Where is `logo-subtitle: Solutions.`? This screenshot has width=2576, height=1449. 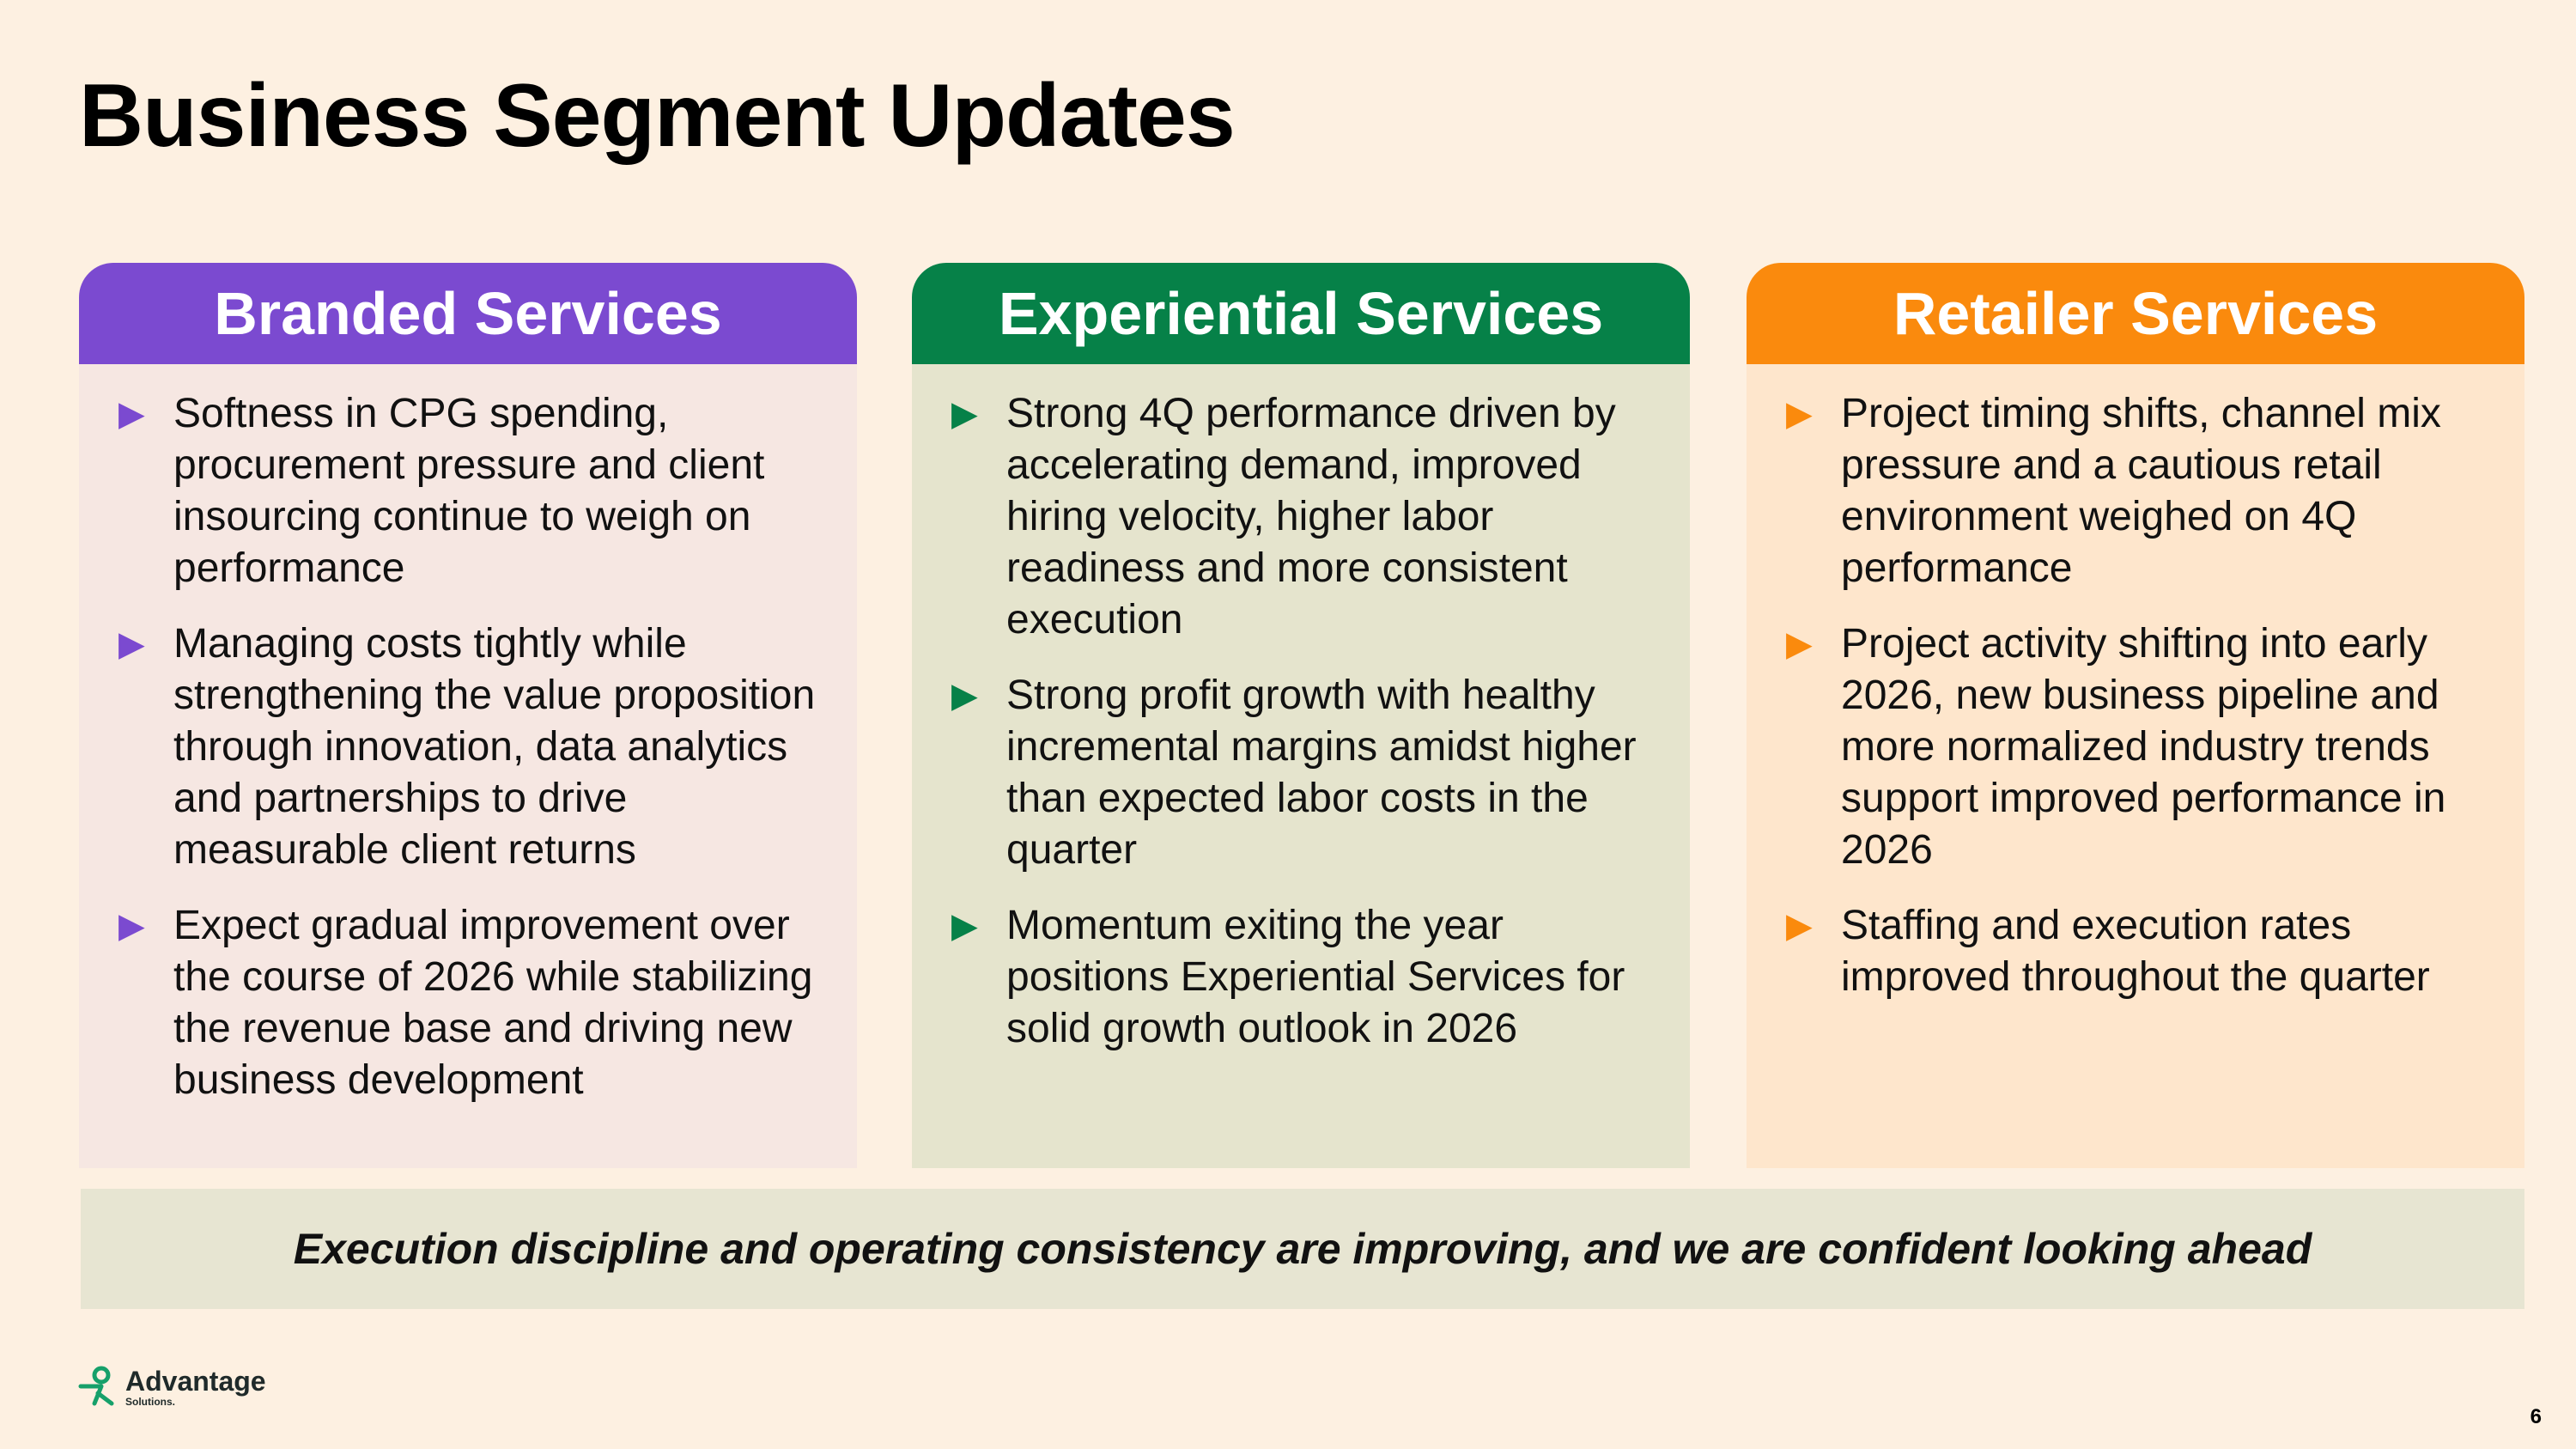 logo-subtitle: Solutions. is located at coordinates (150, 1402).